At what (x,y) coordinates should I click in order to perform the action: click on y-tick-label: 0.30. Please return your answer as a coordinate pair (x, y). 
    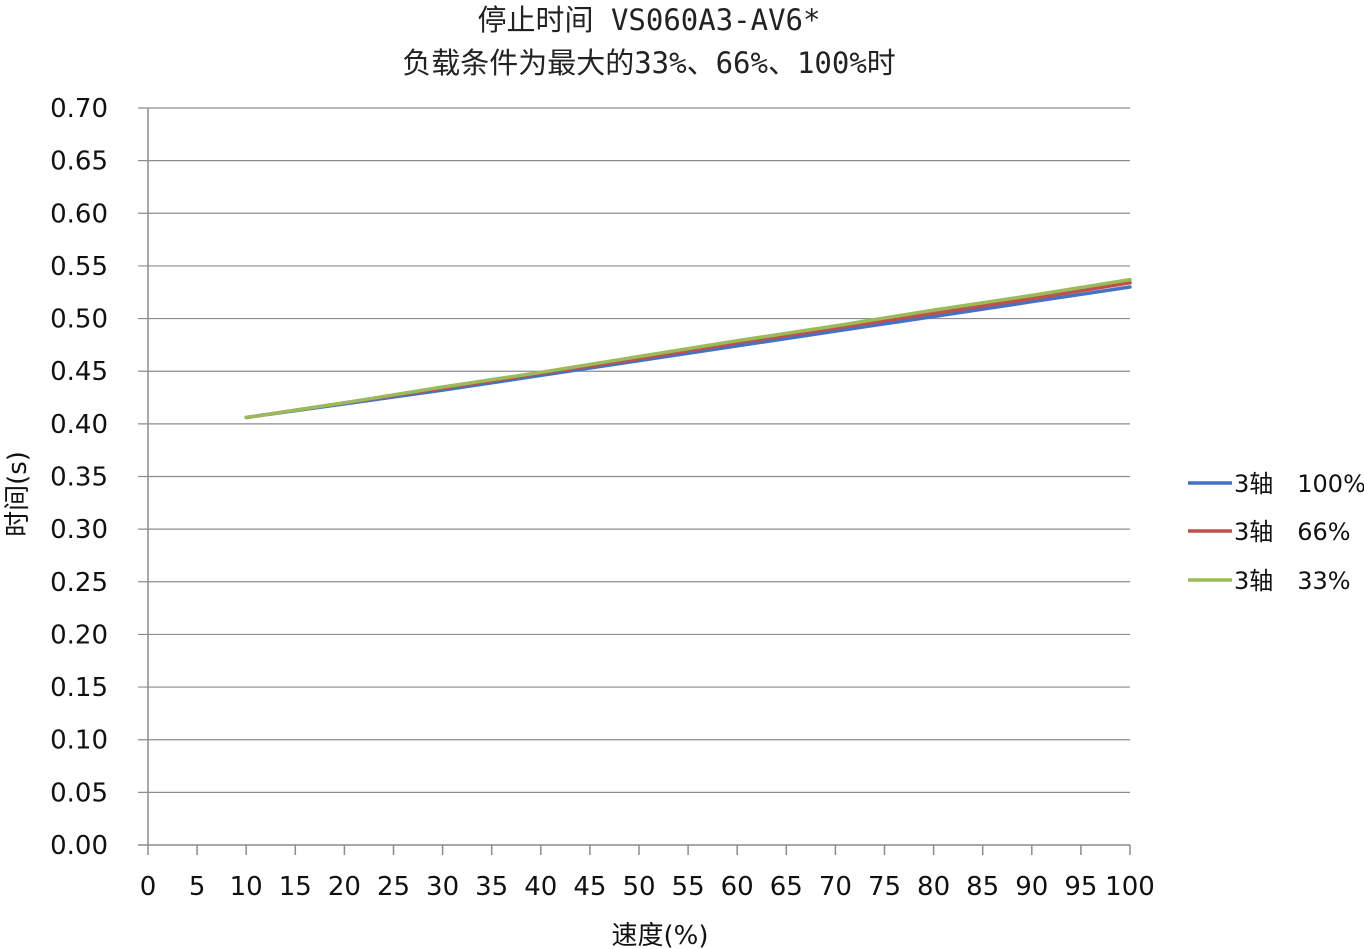
    Looking at the image, I should click on (79, 530).